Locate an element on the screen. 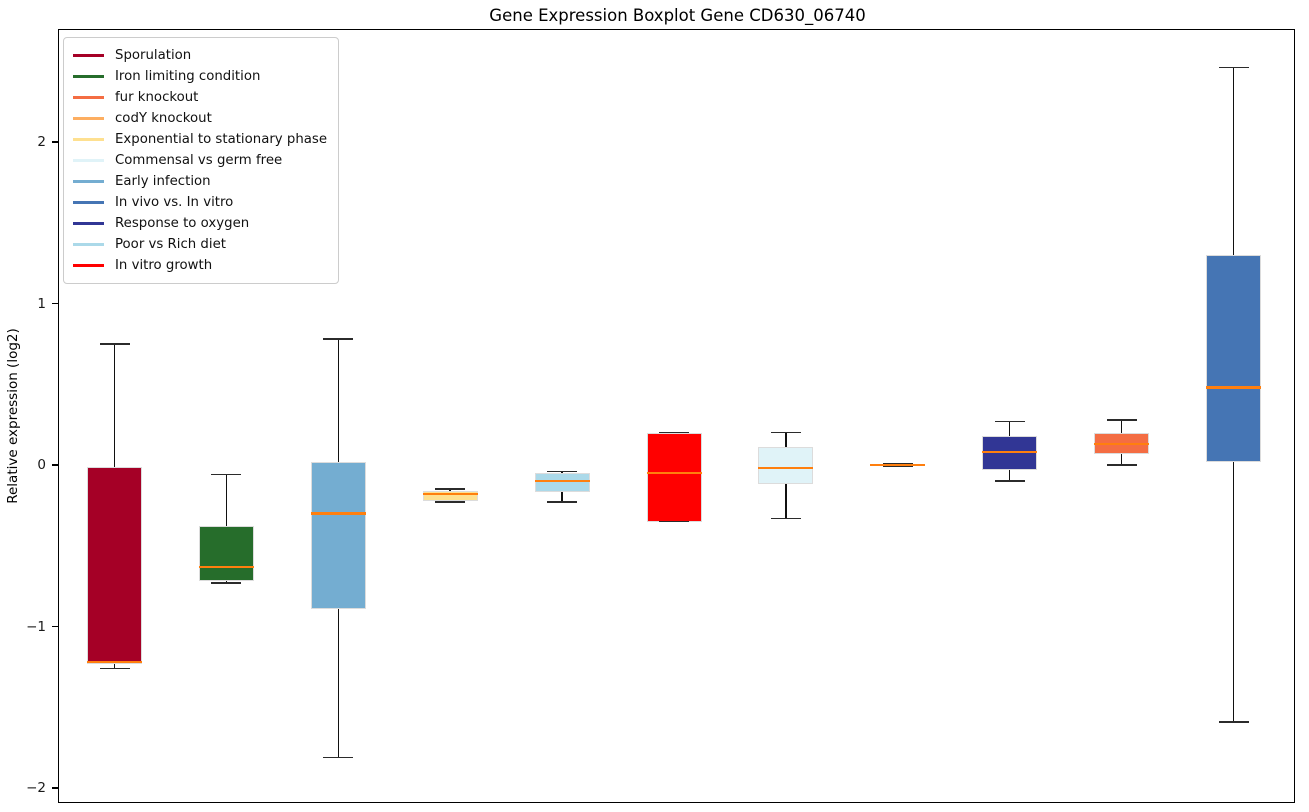 The width and height of the screenshot is (1309, 812). legend-item: Exponential to stationary phase is located at coordinates (200, 139).